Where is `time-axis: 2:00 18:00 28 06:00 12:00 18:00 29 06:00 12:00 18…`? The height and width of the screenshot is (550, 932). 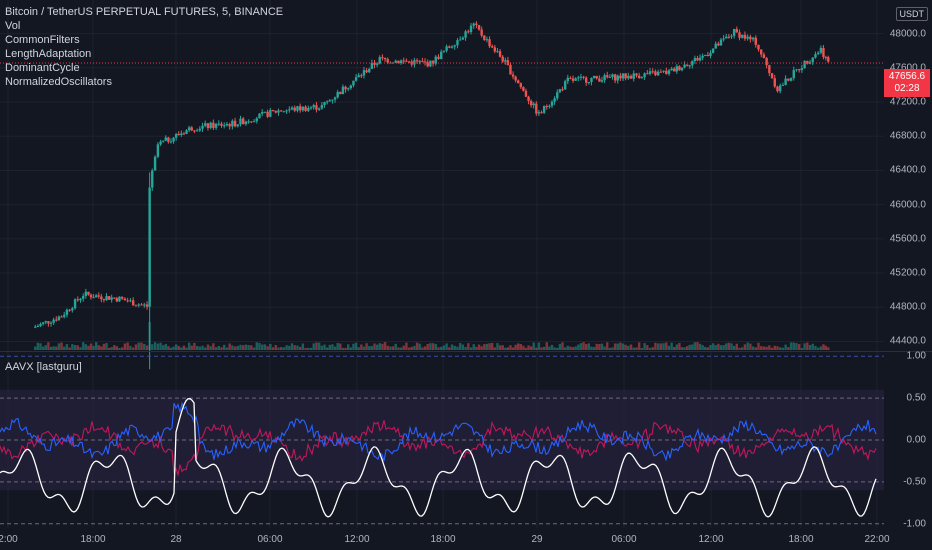 time-axis: 2:00 18:00 28 06:00 12:00 18:00 29 06:00 12:00 18… is located at coordinates (445, 539).